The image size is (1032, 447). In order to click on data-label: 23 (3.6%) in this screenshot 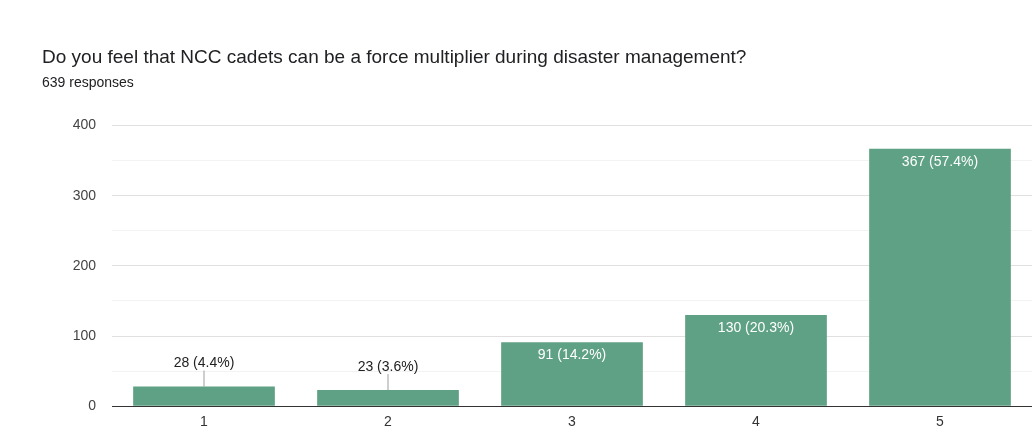, I will do `click(388, 365)`.